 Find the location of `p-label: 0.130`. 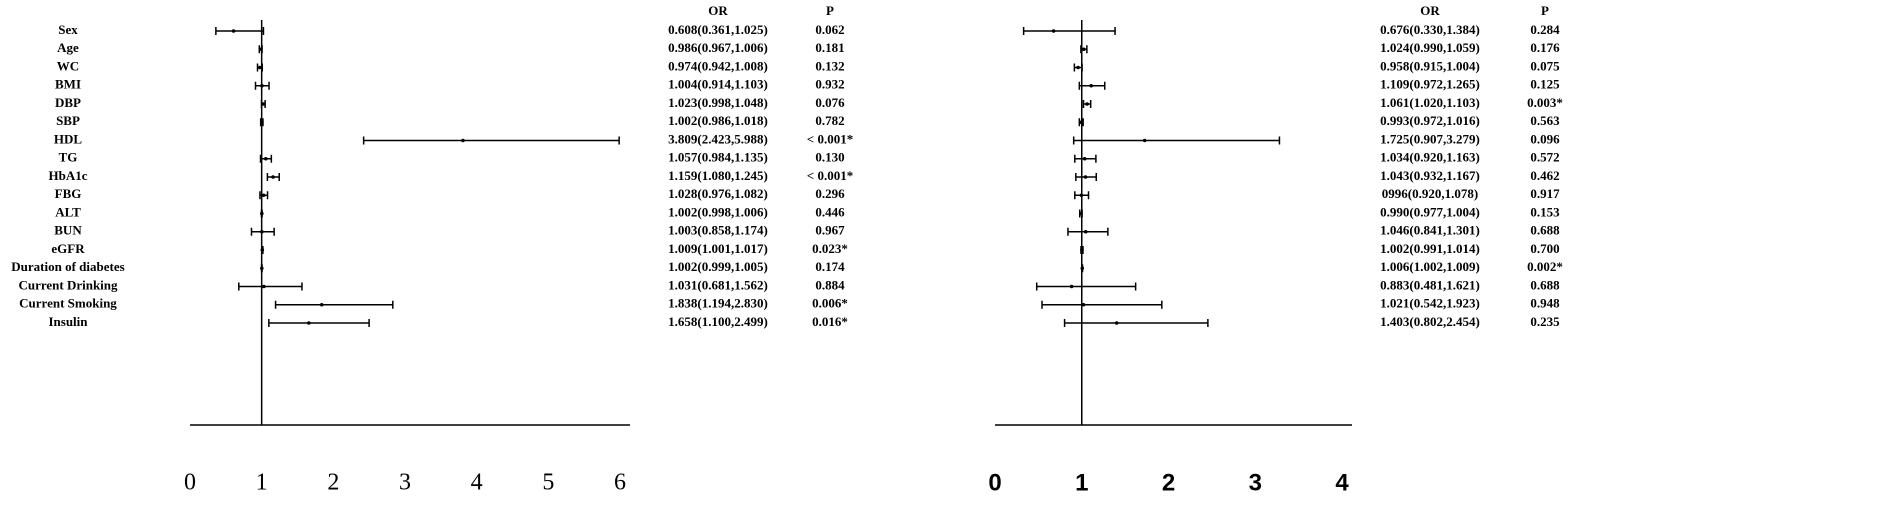

p-label: 0.130 is located at coordinates (829, 157).